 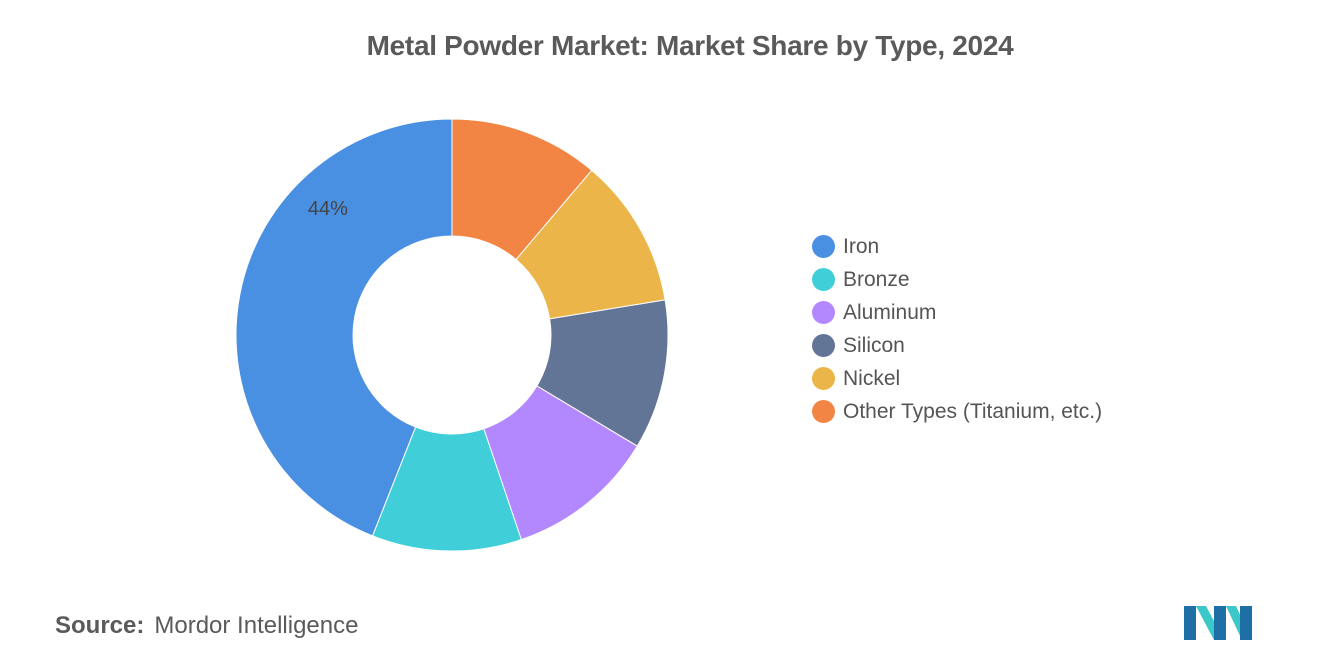 I want to click on data-labels: 44%, so click(x=328, y=209).